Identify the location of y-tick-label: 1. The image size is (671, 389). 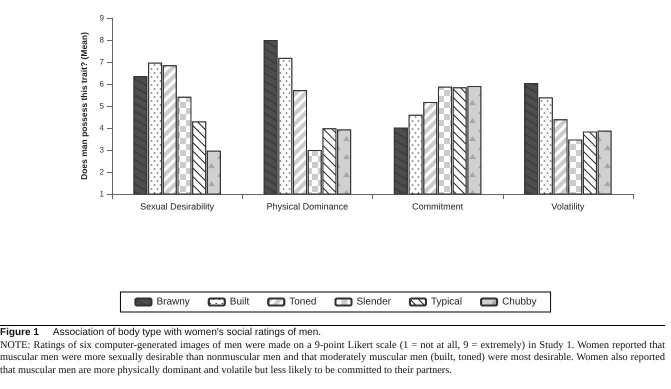
(102, 194).